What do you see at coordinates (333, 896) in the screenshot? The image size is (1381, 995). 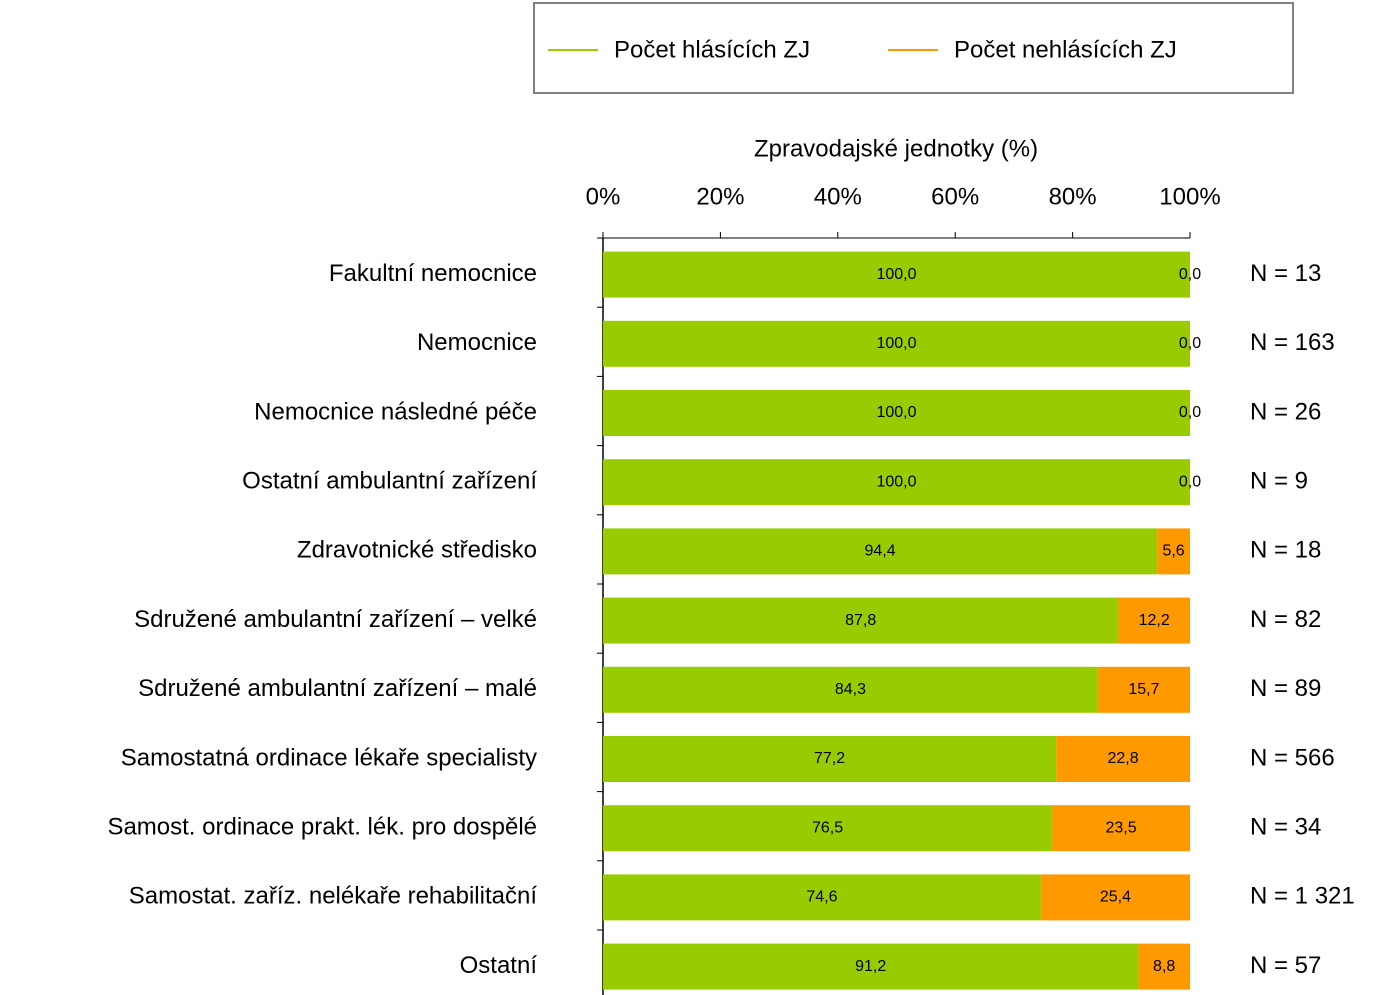 I see `y-tick-label: Samostat. zaříz. nelékaře rehabilitační` at bounding box center [333, 896].